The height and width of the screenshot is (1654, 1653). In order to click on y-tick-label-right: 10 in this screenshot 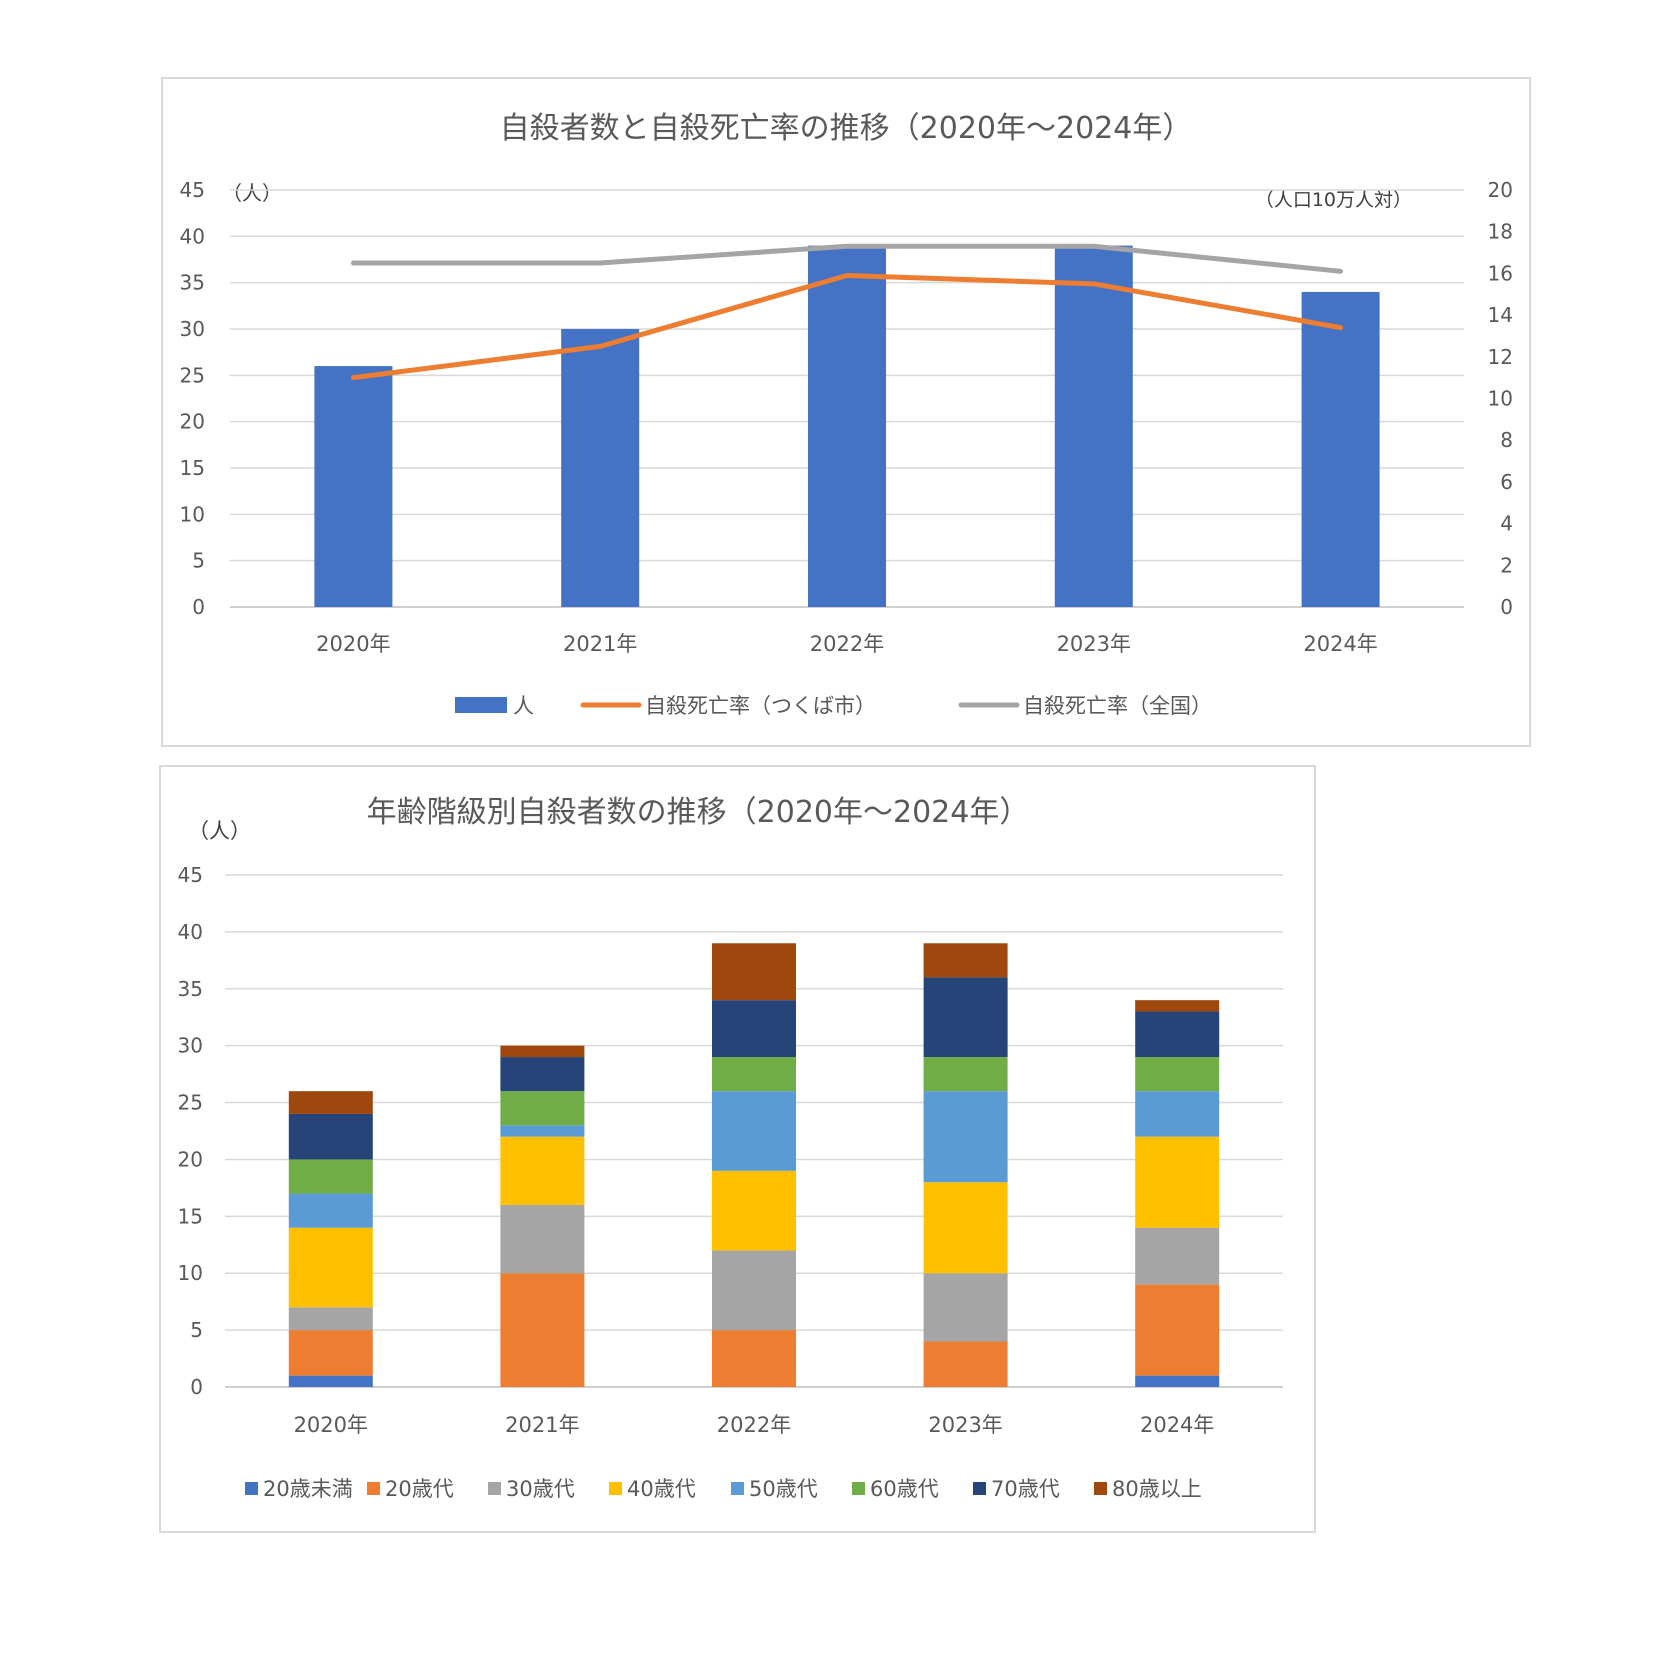, I will do `click(1500, 399)`.